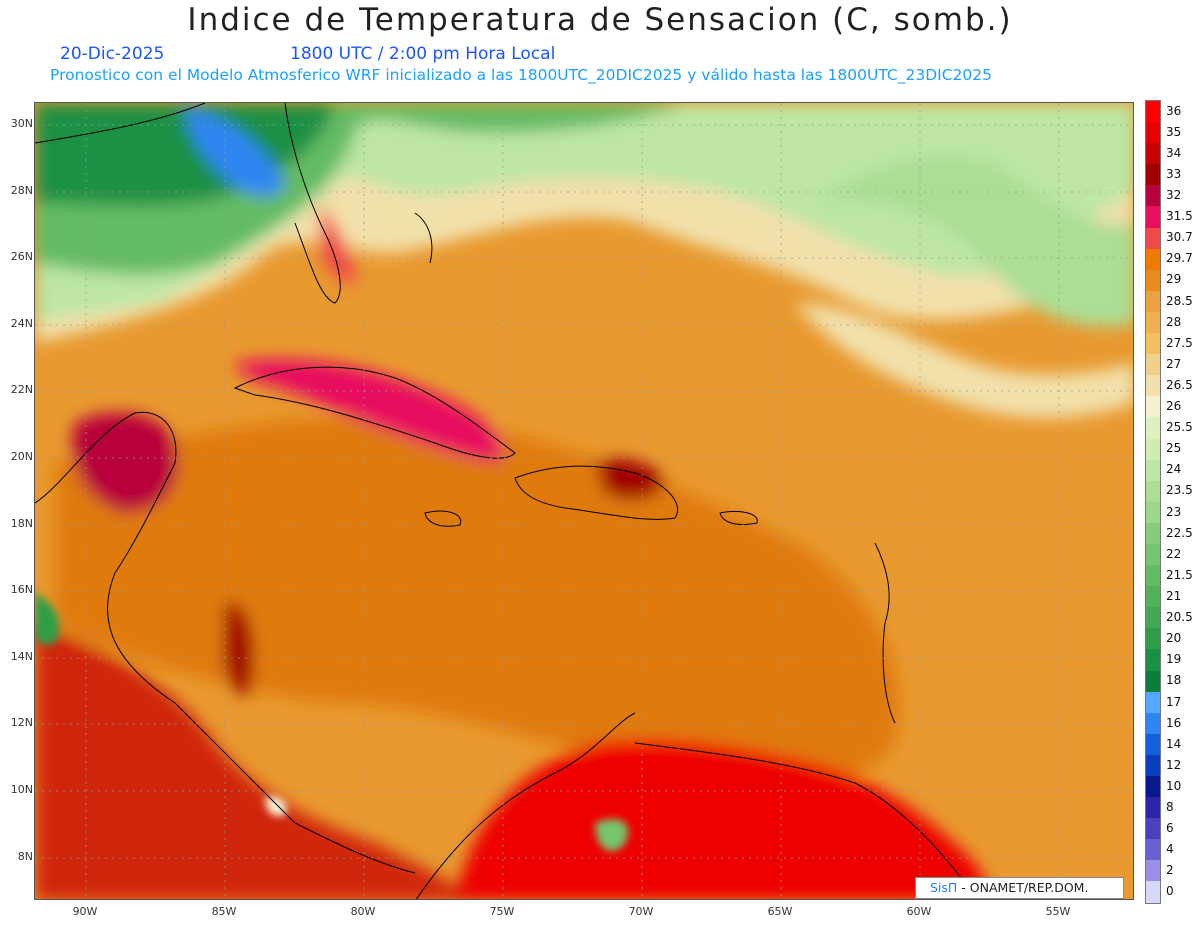 The image size is (1200, 927). Describe the element at coordinates (1174, 743) in the screenshot. I see `colorbar-label: 14` at that location.